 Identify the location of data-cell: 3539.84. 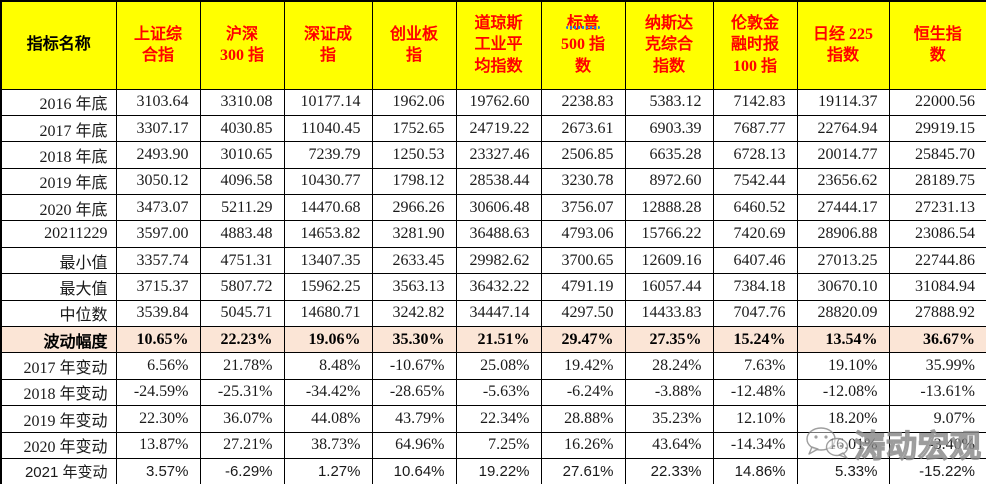
(158, 313).